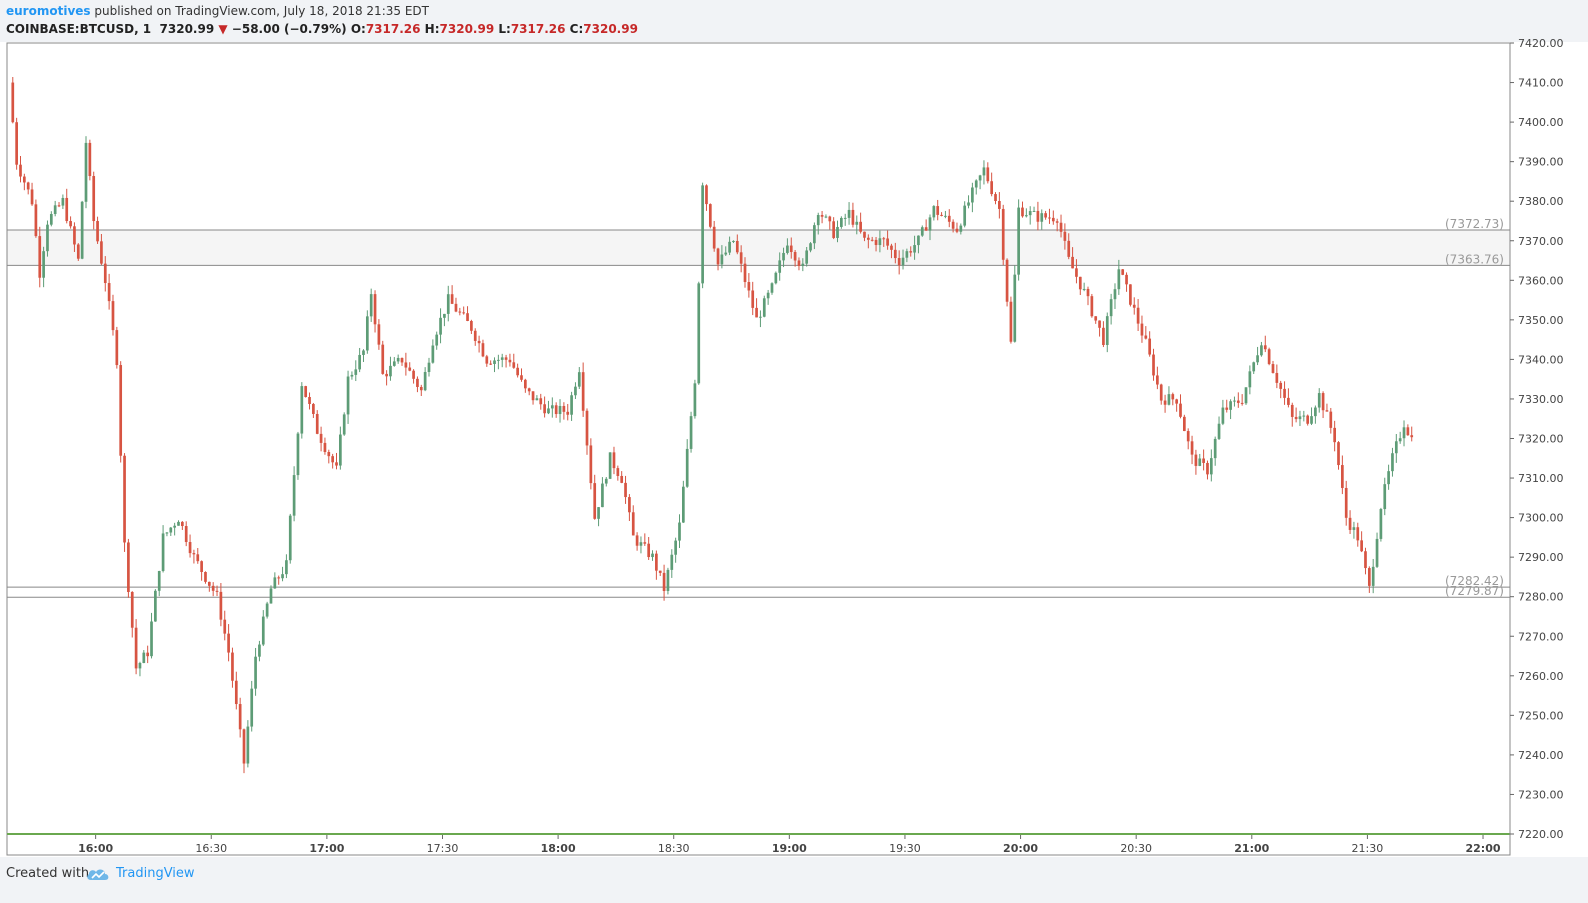 This screenshot has height=903, width=1588. I want to click on last-price: 7320.99, so click(187, 29).